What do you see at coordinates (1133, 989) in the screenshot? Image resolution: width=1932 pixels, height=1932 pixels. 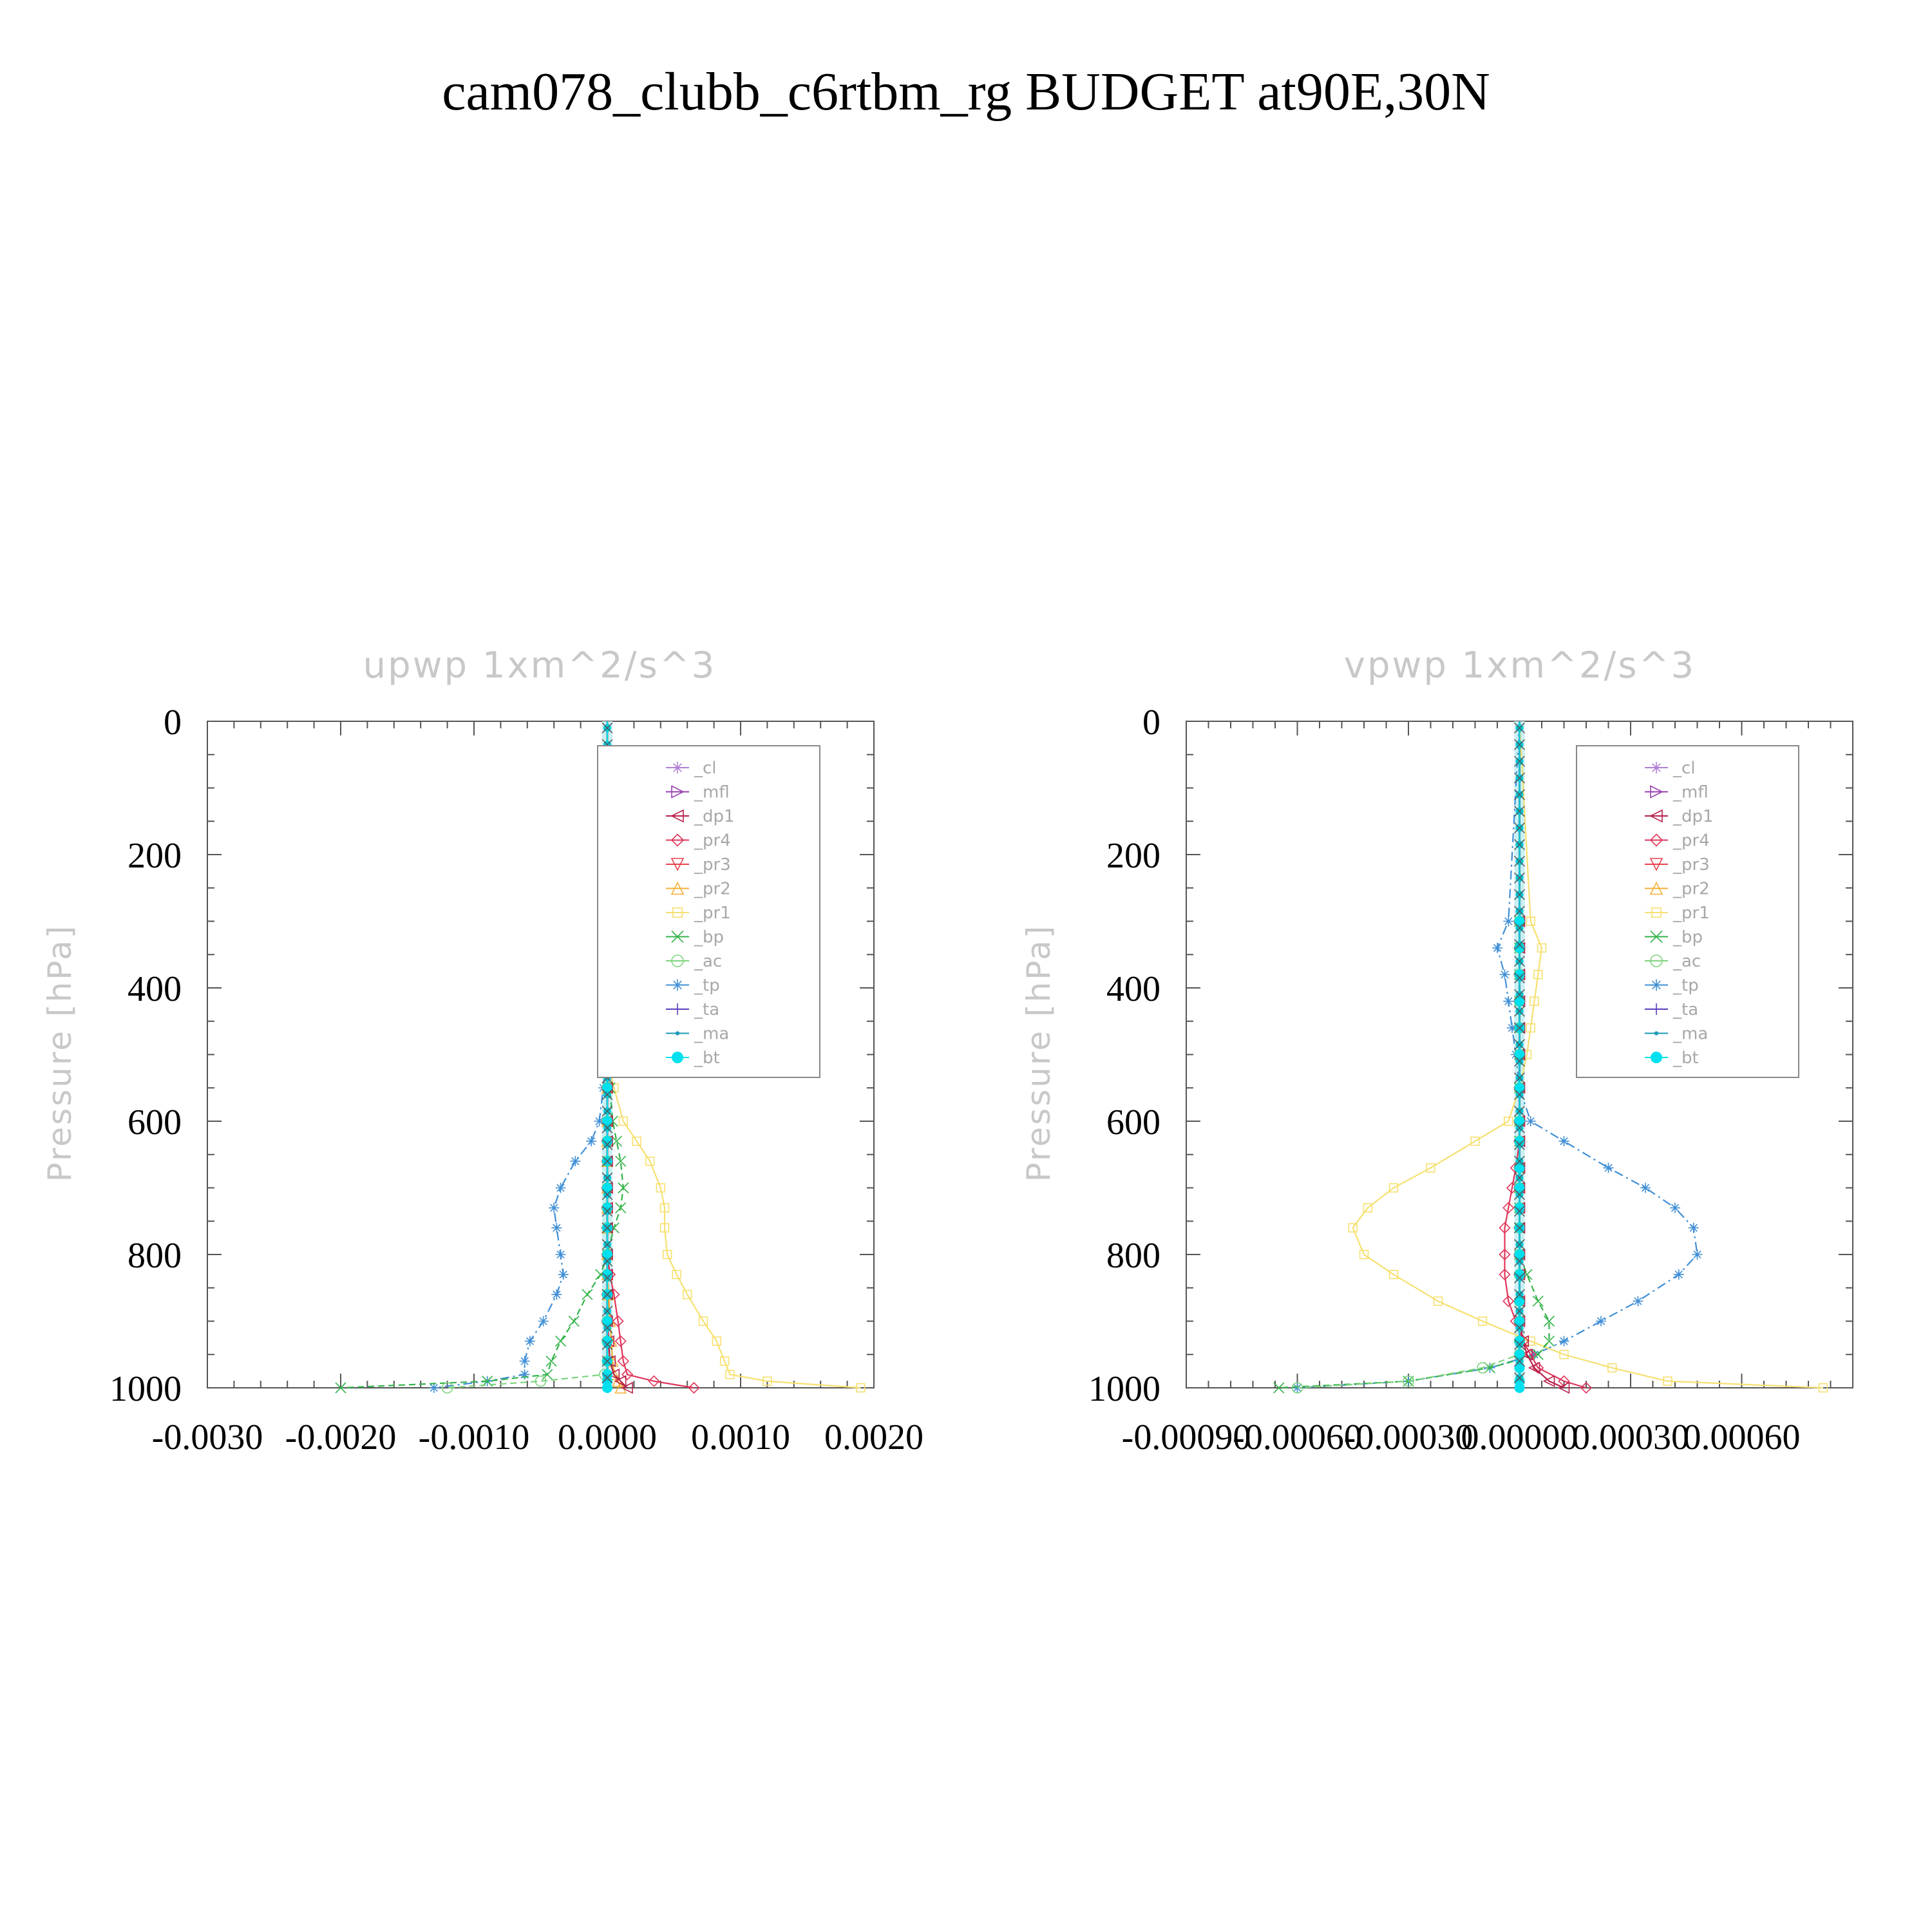 I see `y-tick-label: 400` at bounding box center [1133, 989].